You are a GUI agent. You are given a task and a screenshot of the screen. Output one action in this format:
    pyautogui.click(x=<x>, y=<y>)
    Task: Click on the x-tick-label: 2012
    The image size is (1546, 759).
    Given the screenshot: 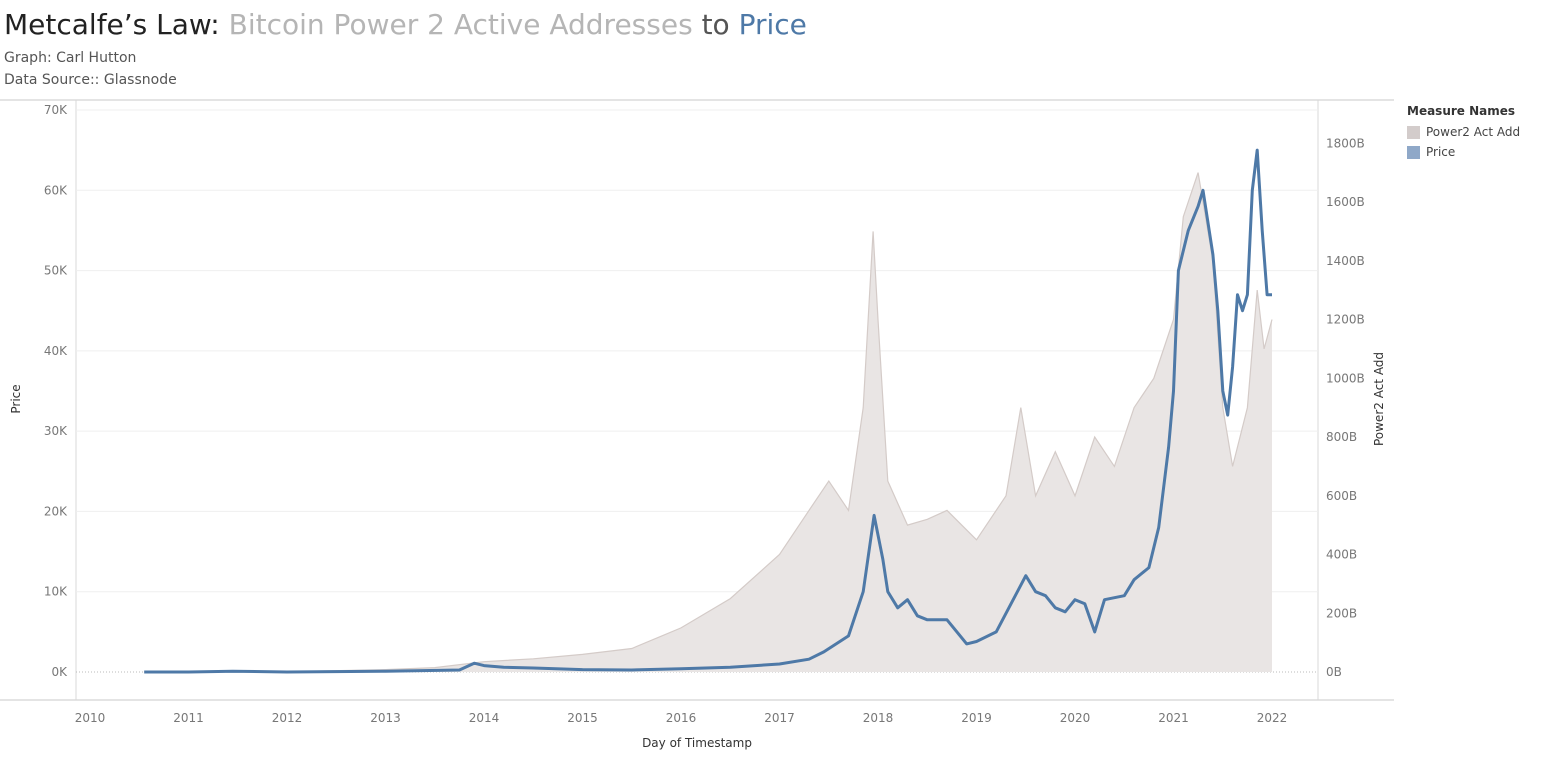 What is the action you would take?
    pyautogui.click(x=287, y=718)
    